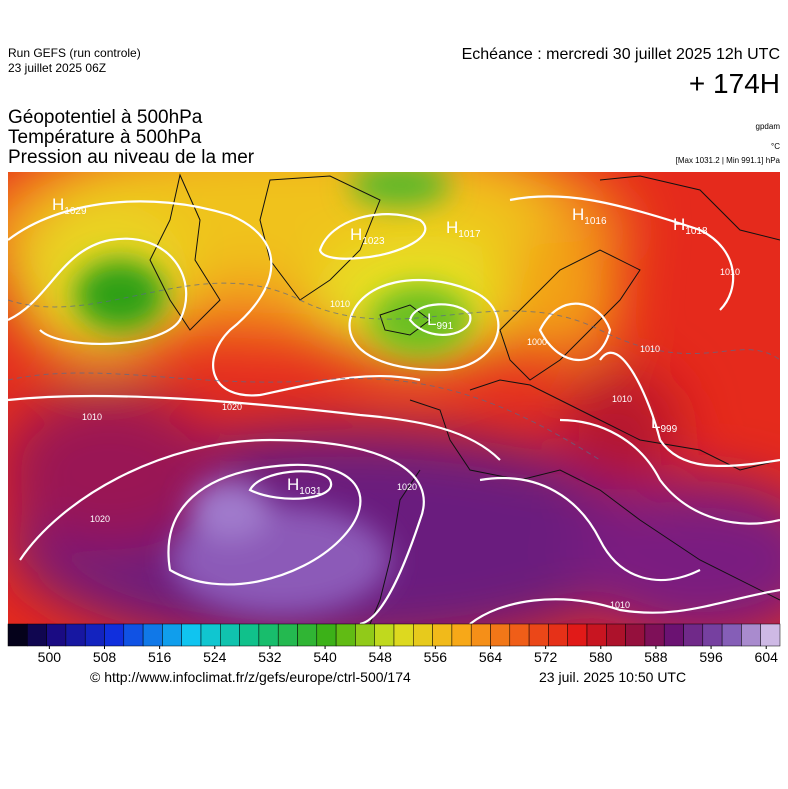 This screenshot has width=788, height=789. I want to click on colorbar-tick-label: 580, so click(601, 657).